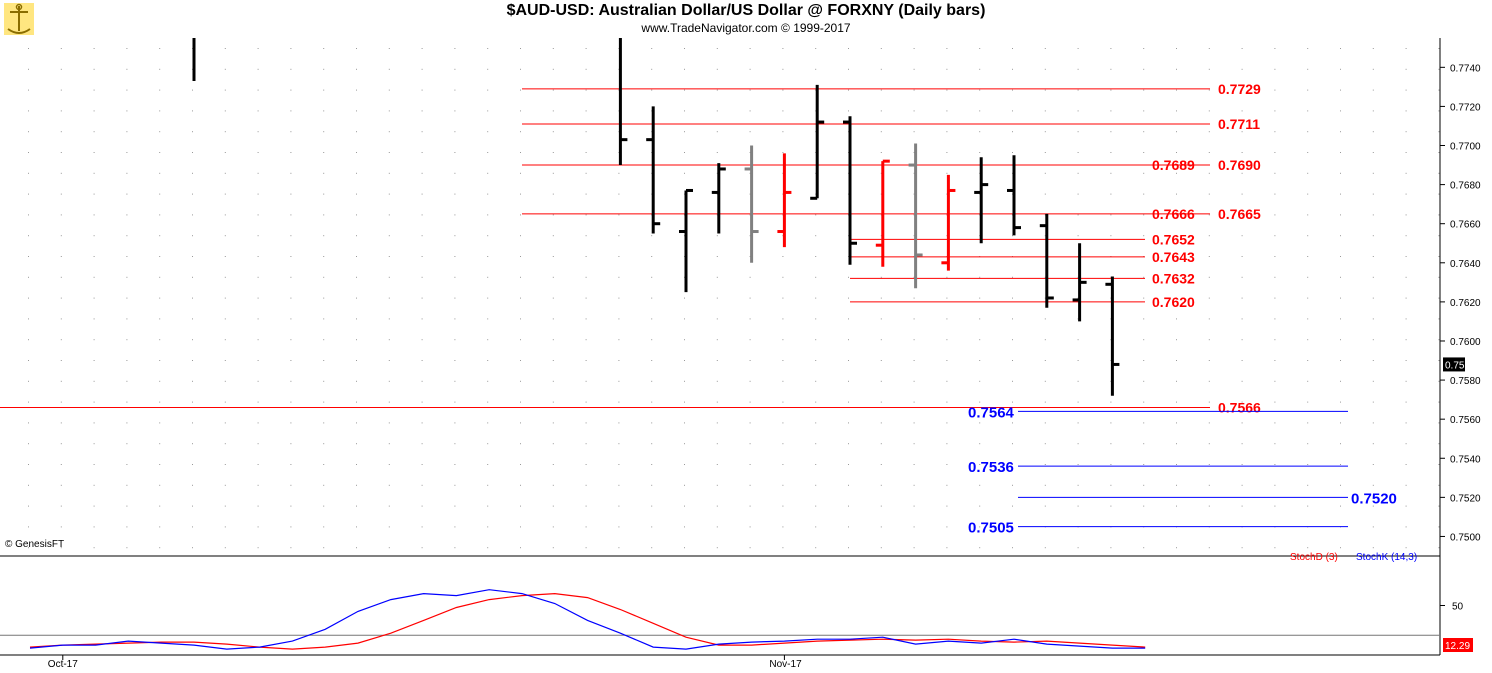  What do you see at coordinates (1374, 498) in the screenshot?
I see `target-label: 0.7520` at bounding box center [1374, 498].